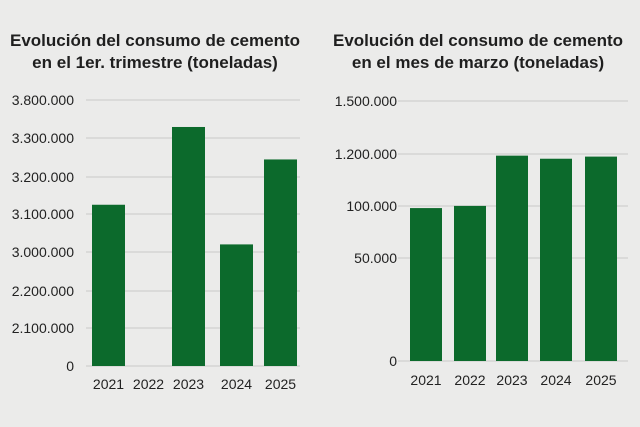 The width and height of the screenshot is (640, 427). I want to click on y-tick-label: 1.500.000, so click(366, 101).